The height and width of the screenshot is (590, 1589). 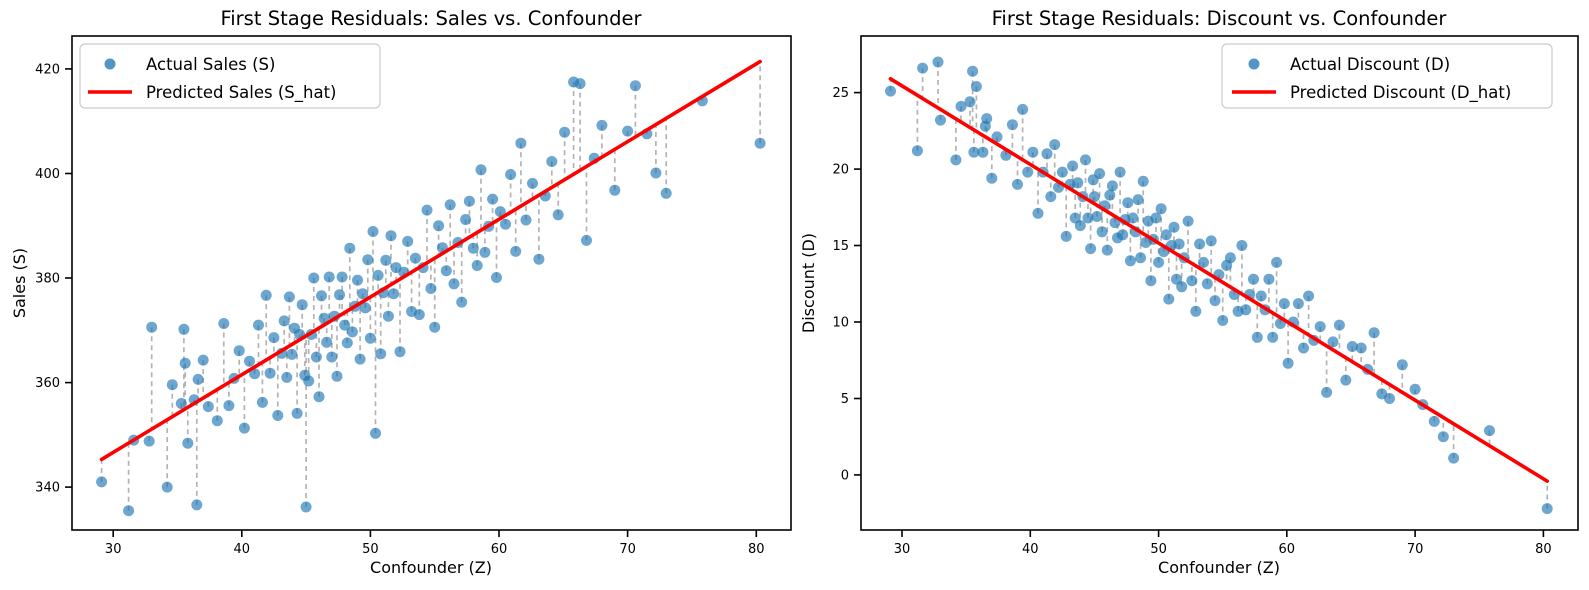 I want to click on x-tick-label: 80, so click(x=1543, y=549).